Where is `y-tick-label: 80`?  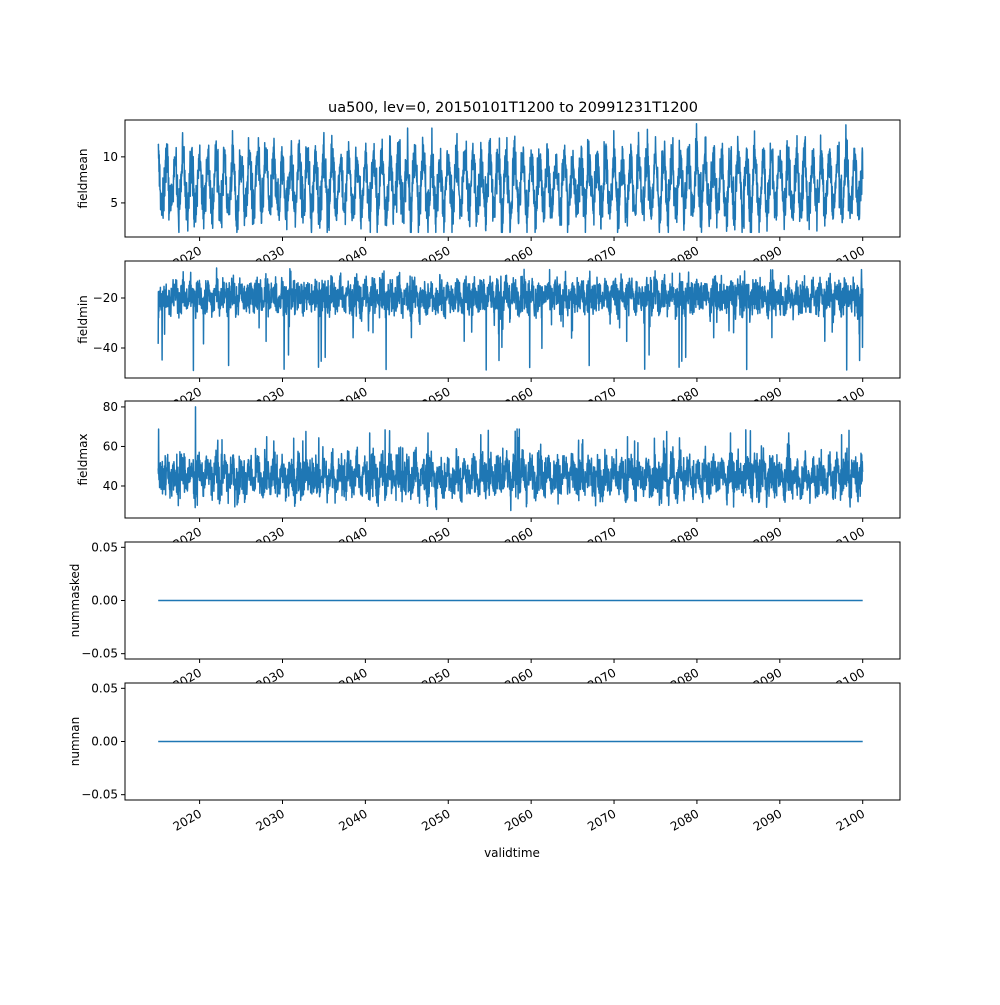 y-tick-label: 80 is located at coordinates (110, 407).